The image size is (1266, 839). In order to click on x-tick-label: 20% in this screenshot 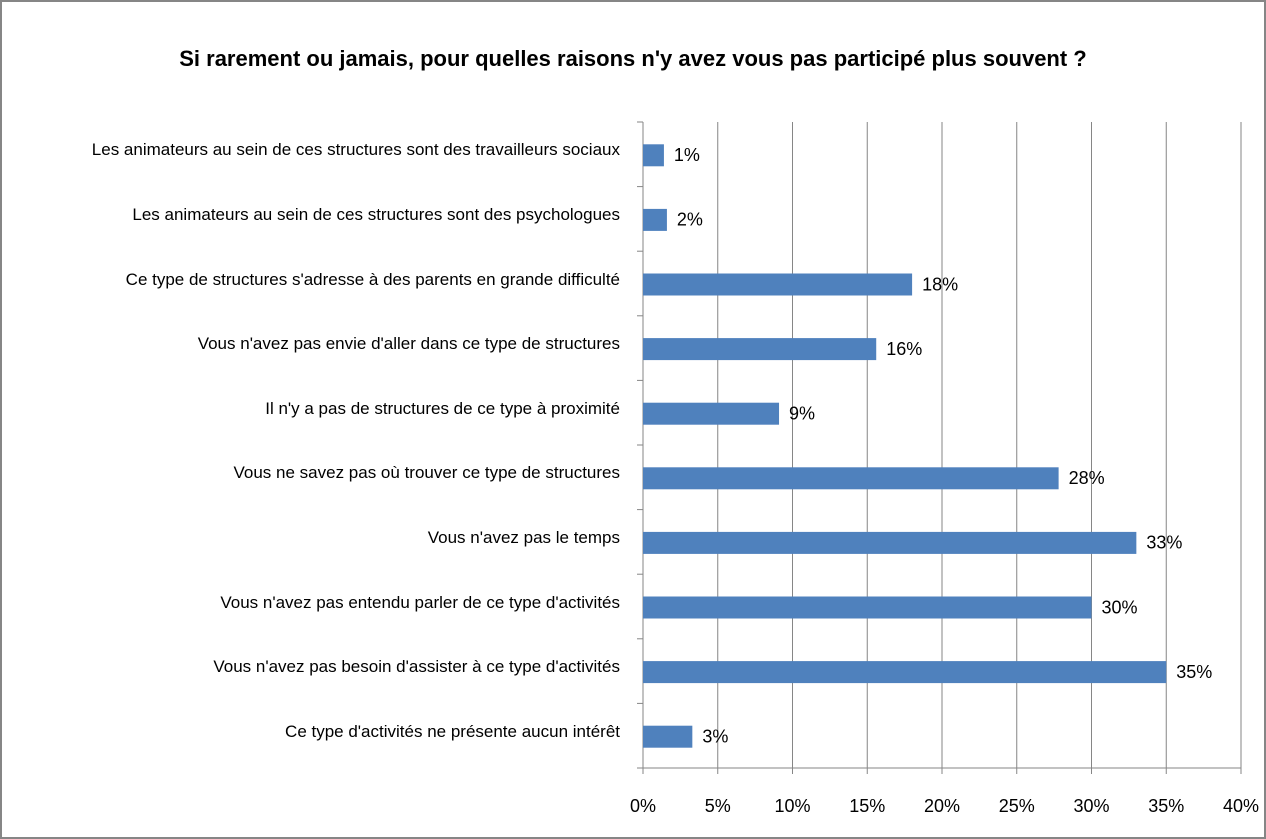, I will do `click(942, 806)`.